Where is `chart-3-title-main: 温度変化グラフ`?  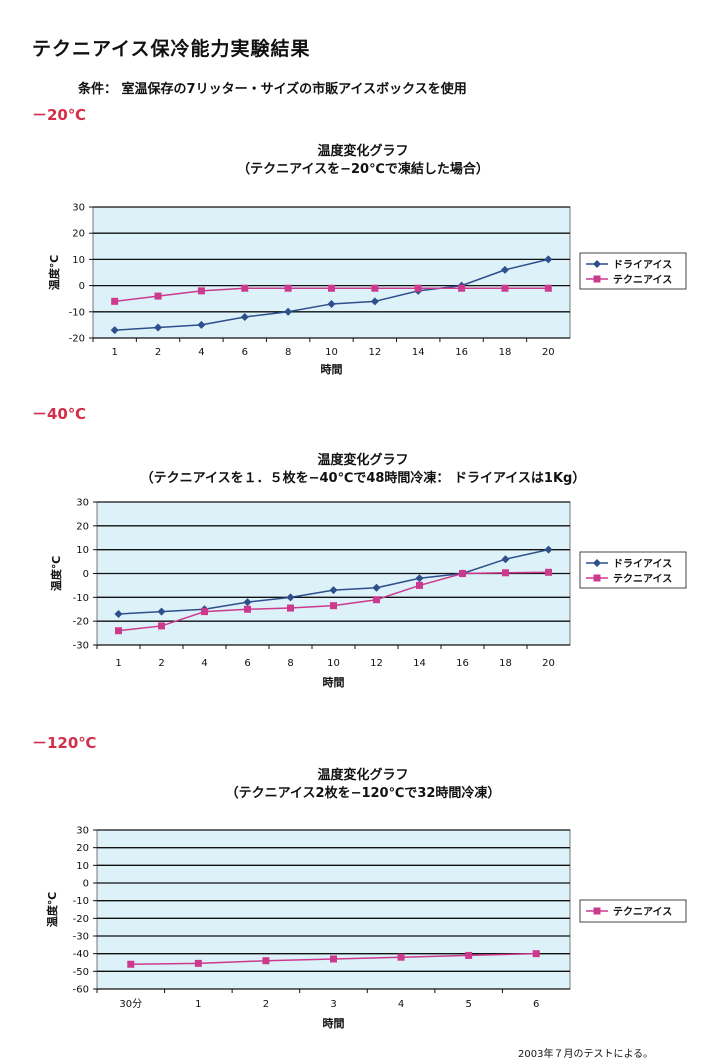 chart-3-title-main: 温度変化グラフ is located at coordinates (363, 775).